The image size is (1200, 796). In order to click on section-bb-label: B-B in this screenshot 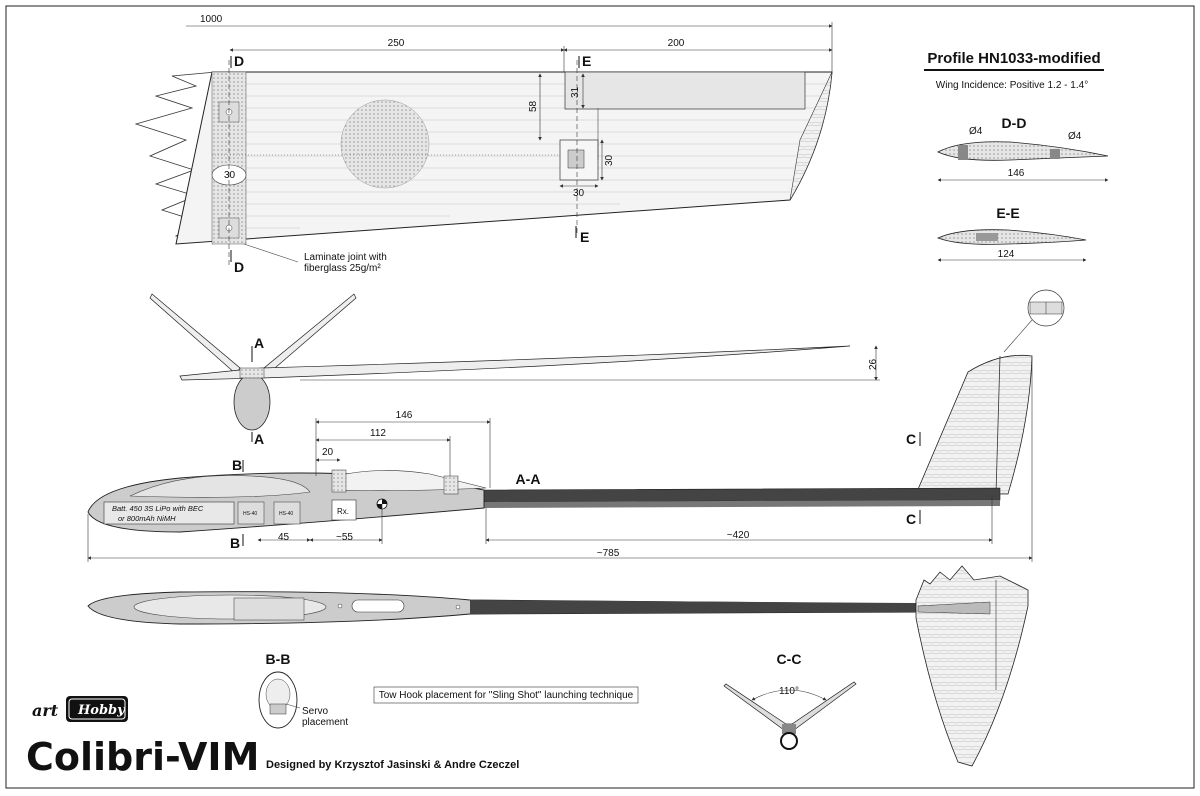, I will do `click(278, 659)`.